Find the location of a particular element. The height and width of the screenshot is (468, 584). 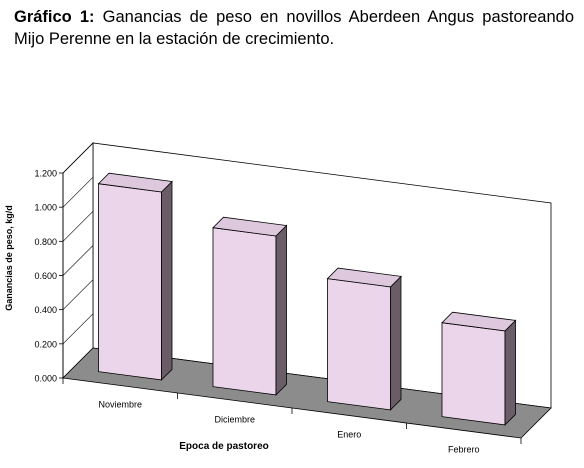

y-axis-label: Ganancias de peso, kg/d is located at coordinates (9, 258).